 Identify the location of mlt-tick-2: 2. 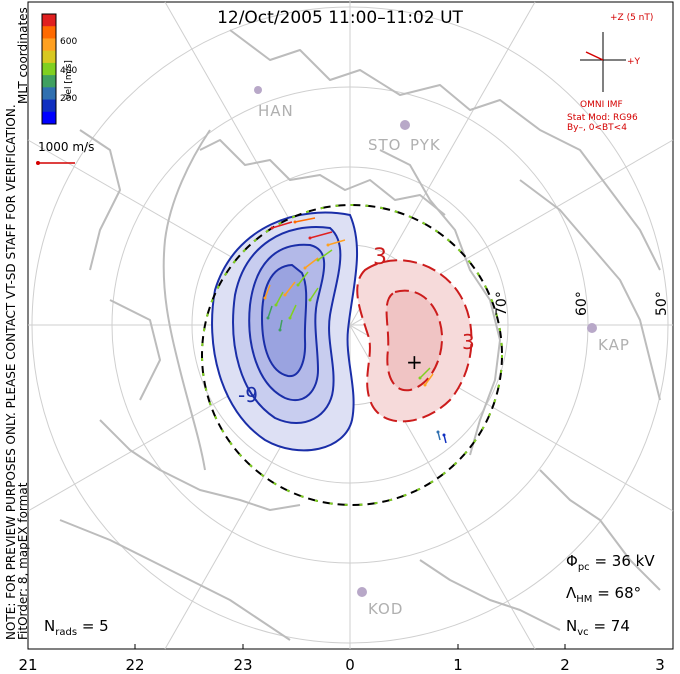
(565, 665).